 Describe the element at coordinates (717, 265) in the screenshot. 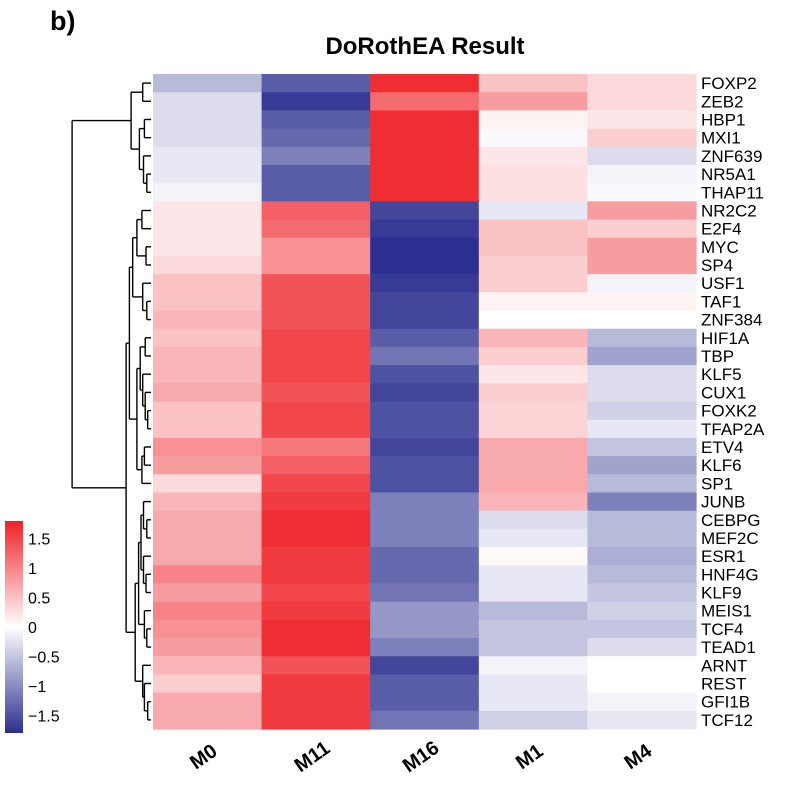

I see `row-label: SP4` at that location.